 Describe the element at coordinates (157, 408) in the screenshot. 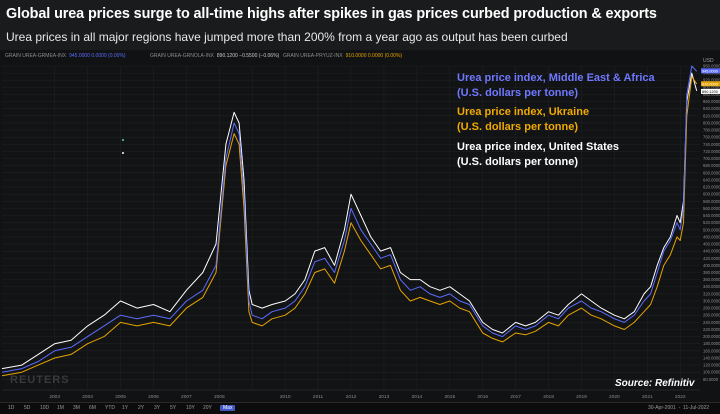

I see `range-button-3y: 3Y` at that location.